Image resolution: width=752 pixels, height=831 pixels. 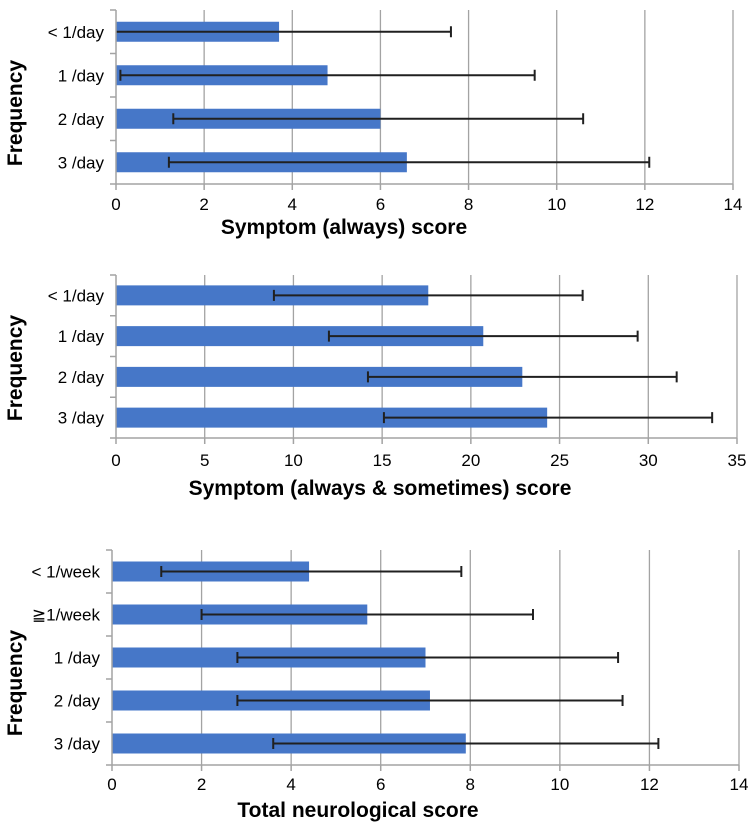 What do you see at coordinates (357, 810) in the screenshot?
I see `chart-title: Total neurological score` at bounding box center [357, 810].